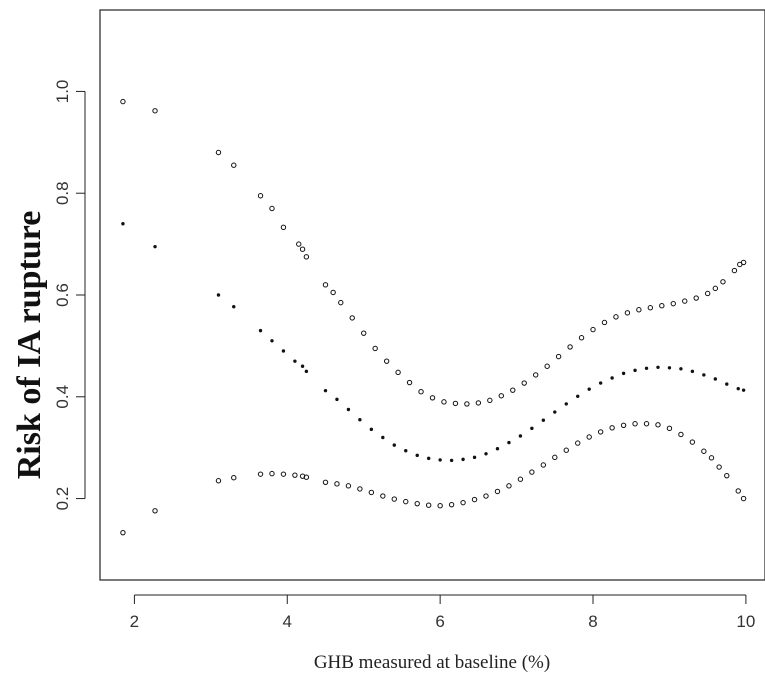 Image resolution: width=765 pixels, height=681 pixels. I want to click on y-tick-label: 0.6, so click(62, 295).